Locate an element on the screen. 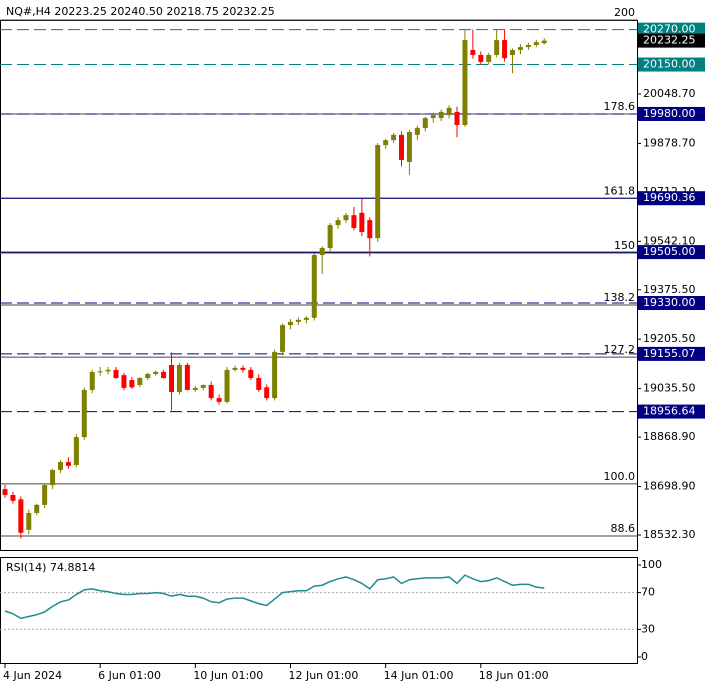 The width and height of the screenshot is (708, 692). level-label: 19505.00 is located at coordinates (669, 251).